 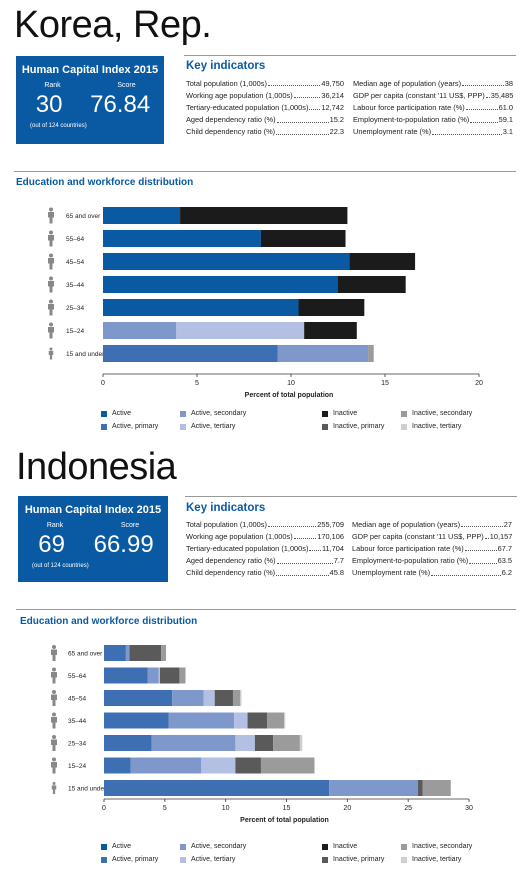 I want to click on legend-label: Inactive, so click(x=345, y=413).